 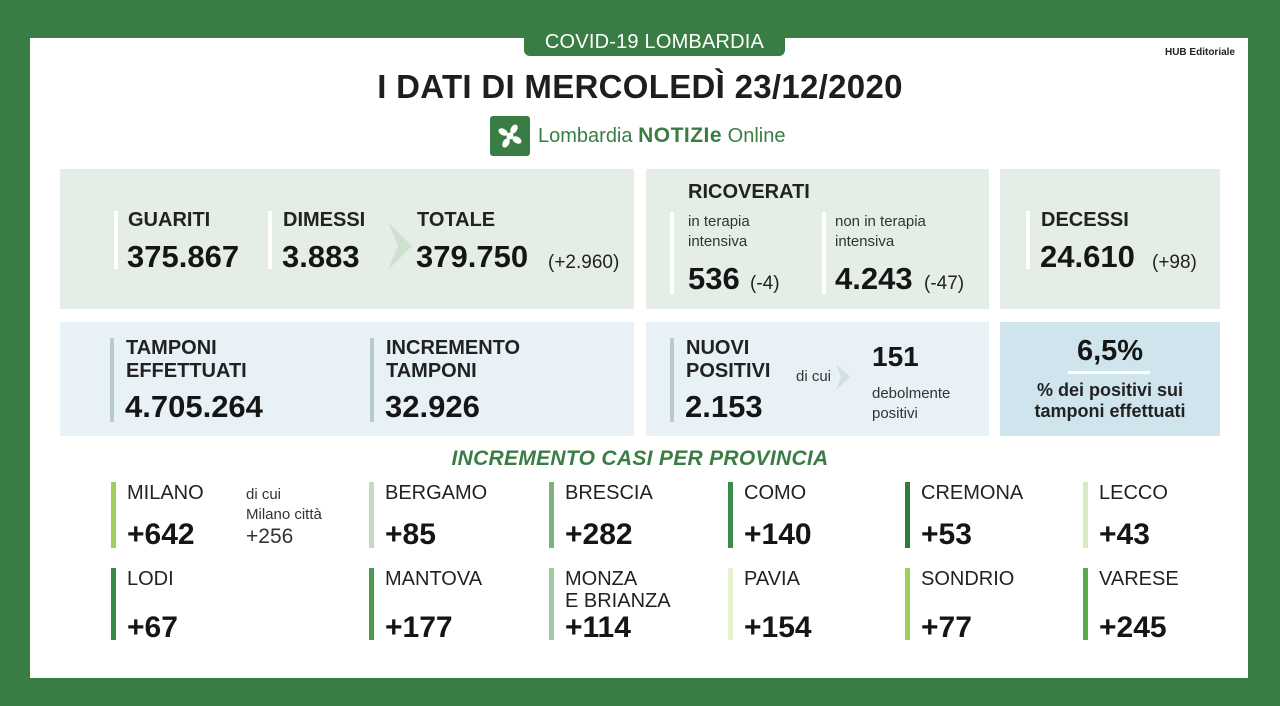 What do you see at coordinates (434, 579) in the screenshot?
I see `province-name: MANTOVA` at bounding box center [434, 579].